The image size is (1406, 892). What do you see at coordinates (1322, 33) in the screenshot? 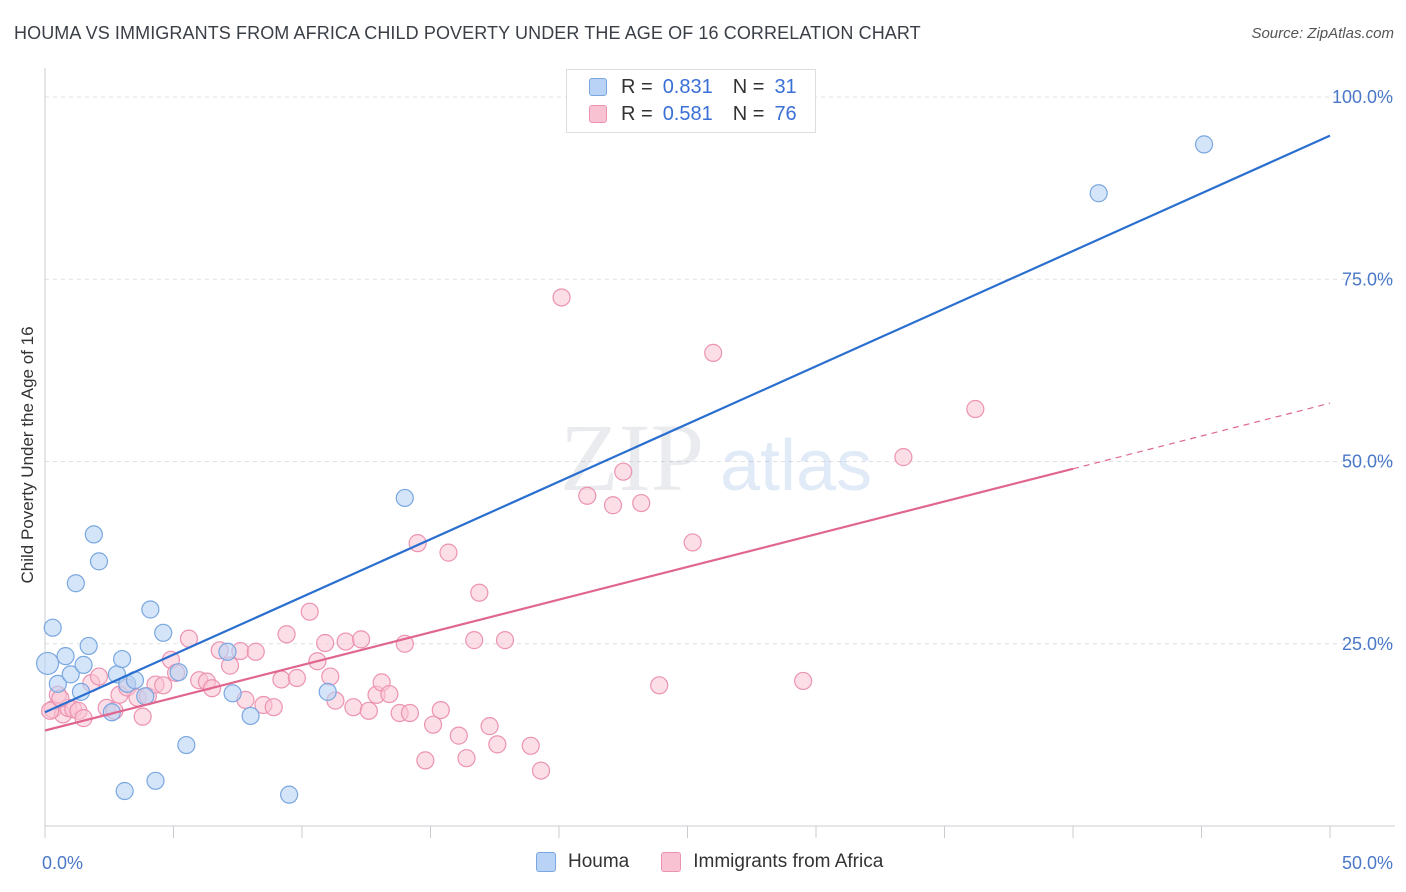
I see `source-label: Source: ZipAtlas.com` at bounding box center [1322, 33].